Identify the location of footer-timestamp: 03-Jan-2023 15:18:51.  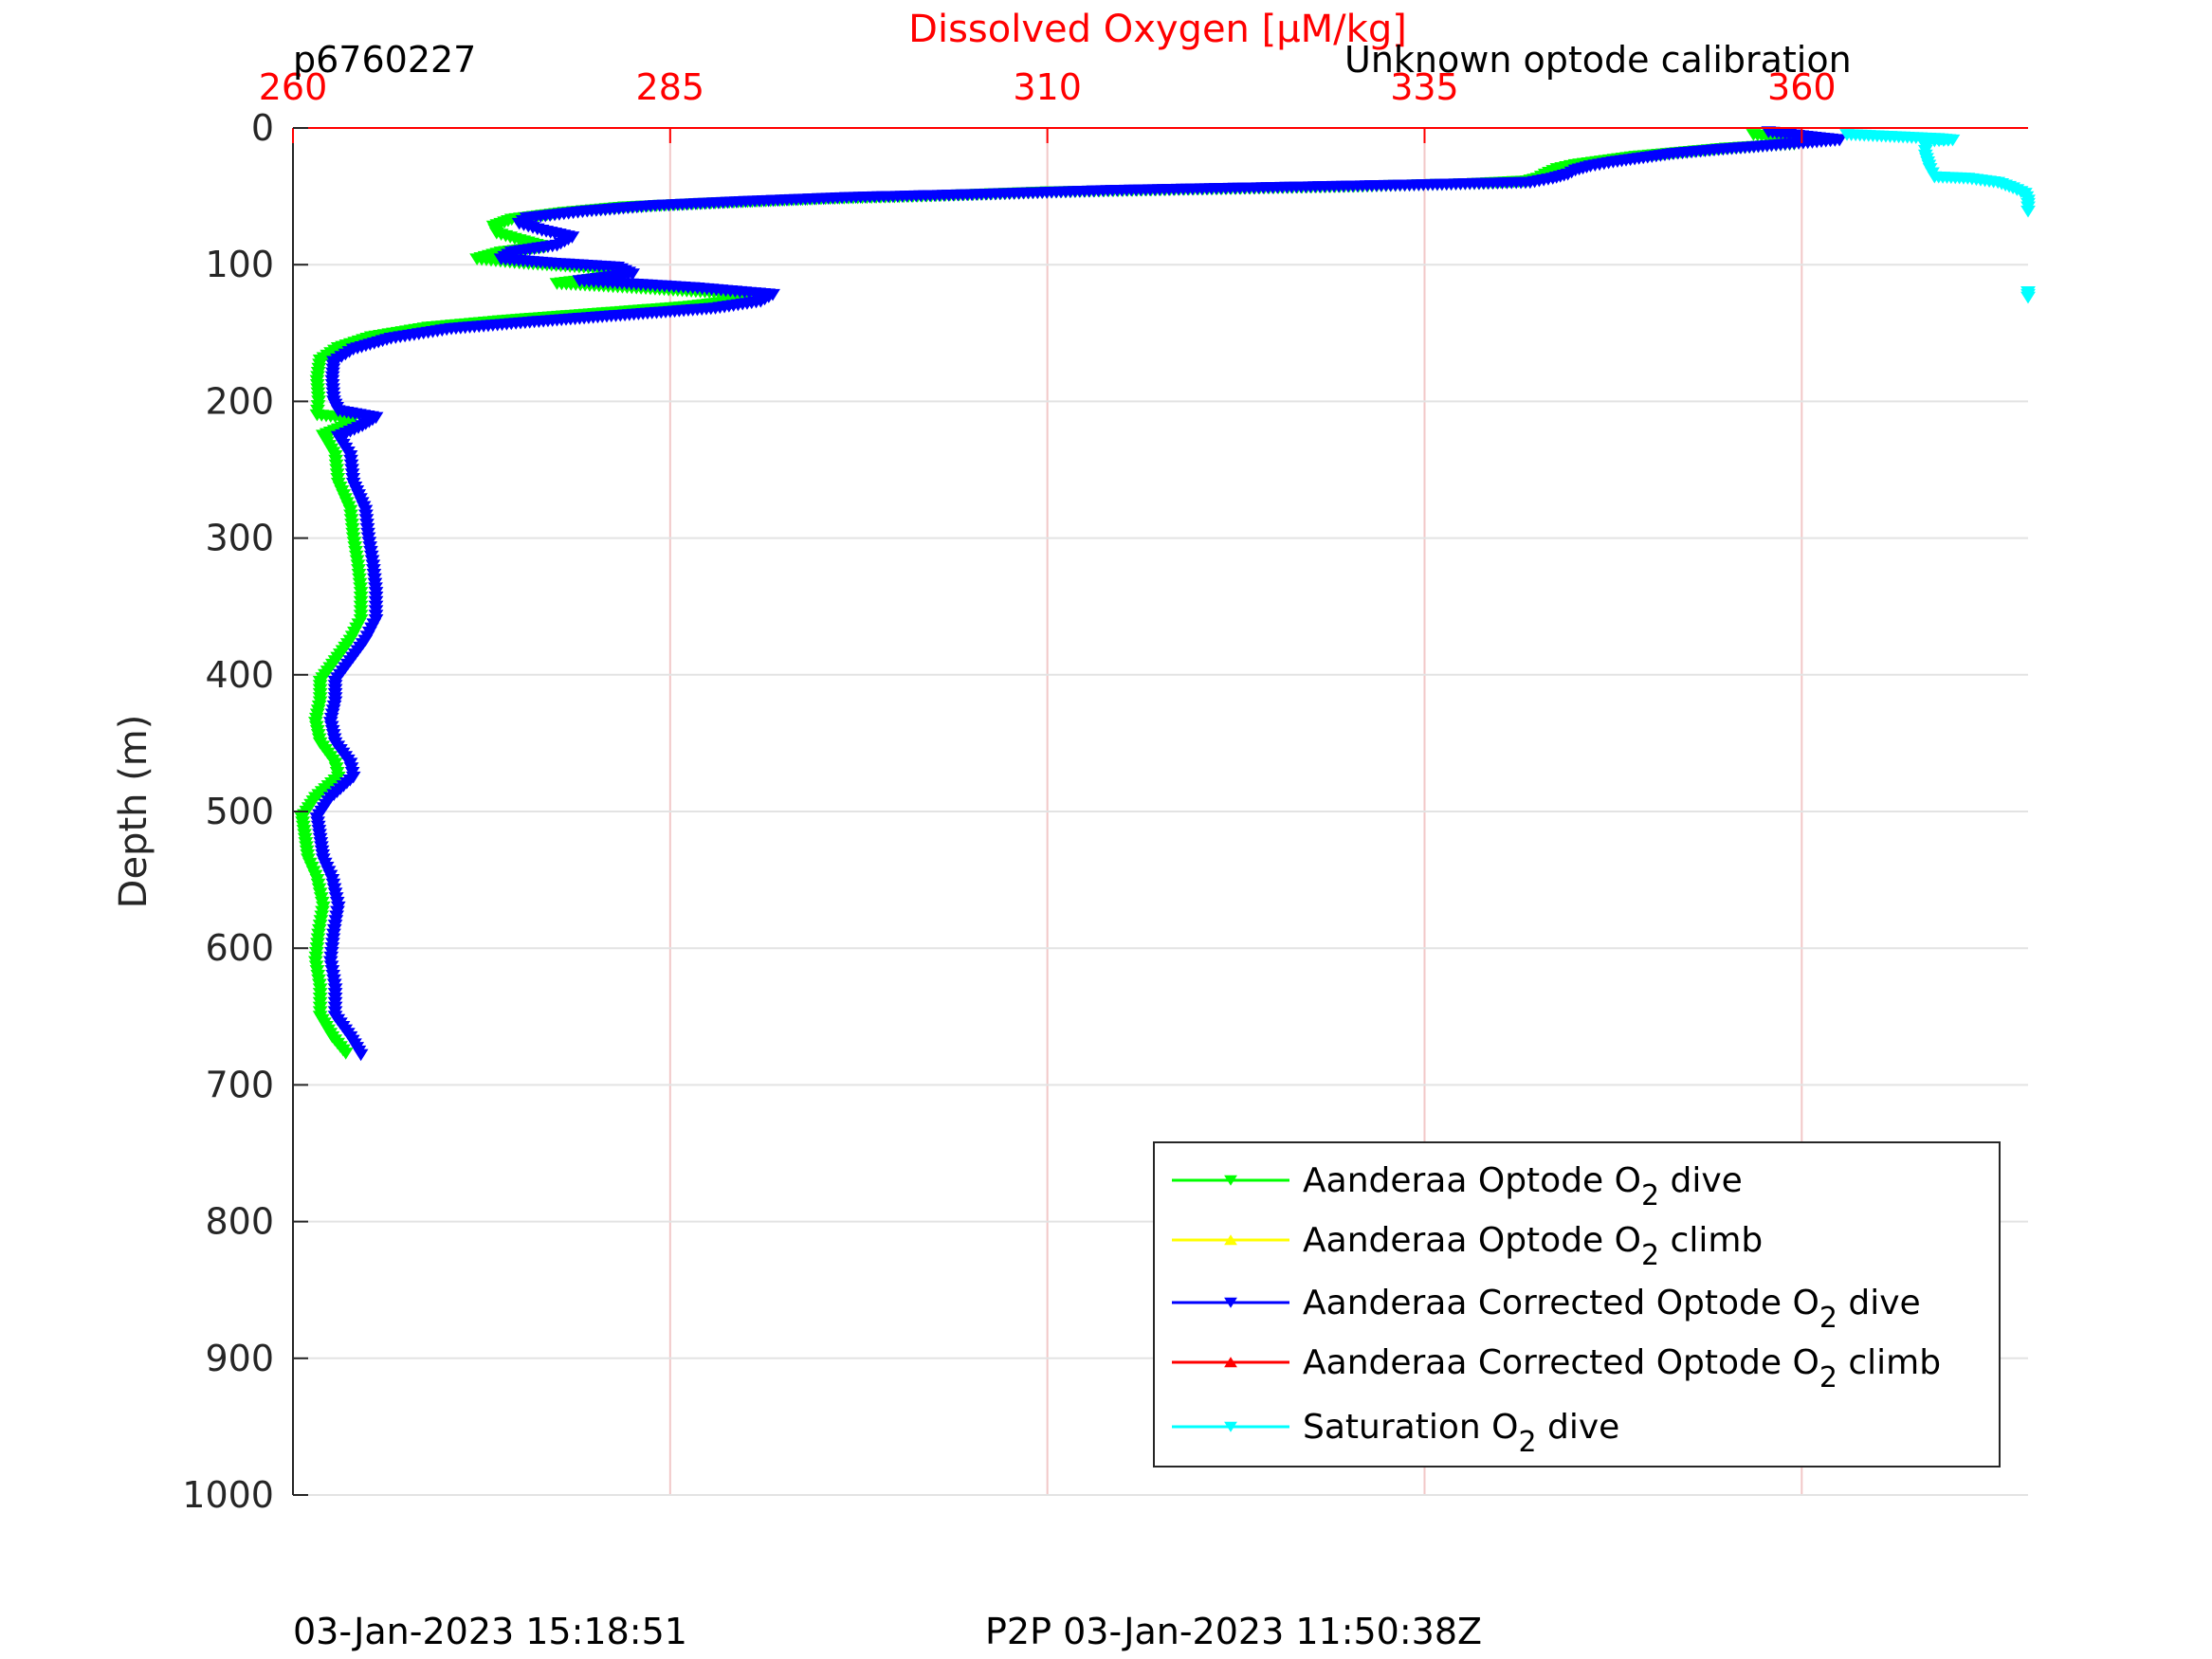
(490, 1631).